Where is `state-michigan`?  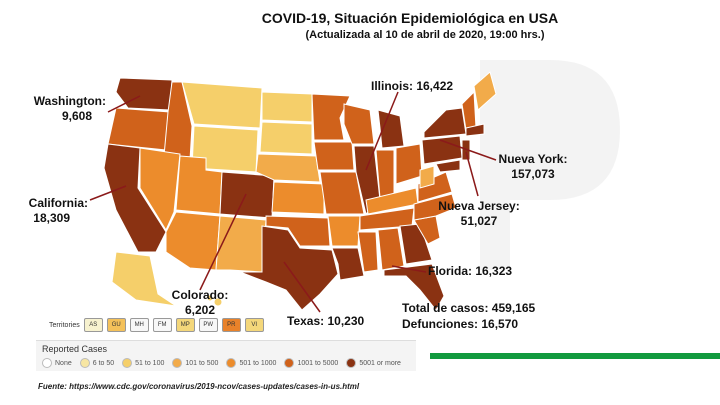 state-michigan is located at coordinates (391, 129).